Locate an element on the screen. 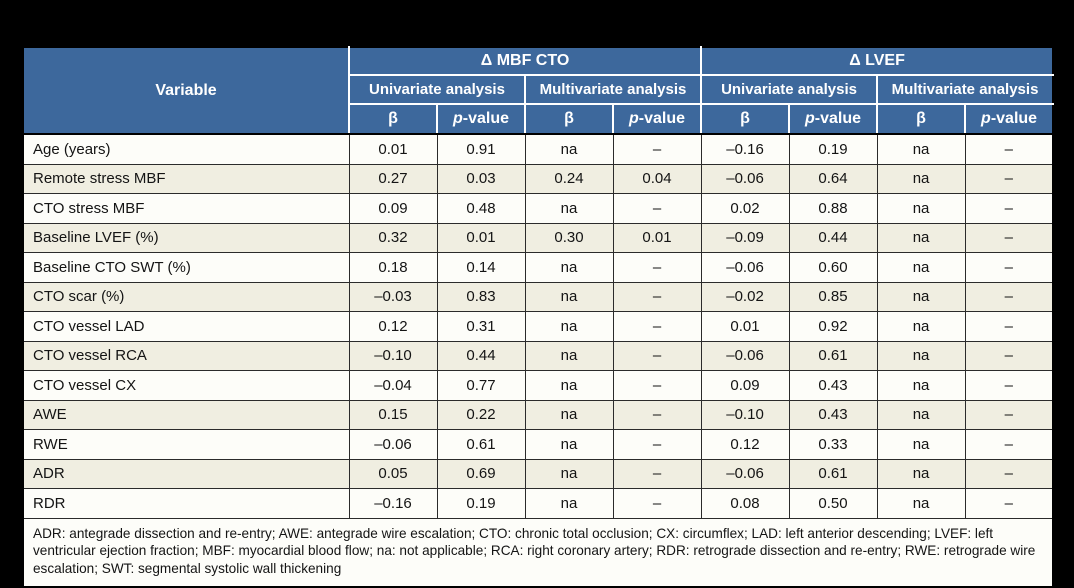  variable-cell: CTO vessel LAD is located at coordinates (186, 326).